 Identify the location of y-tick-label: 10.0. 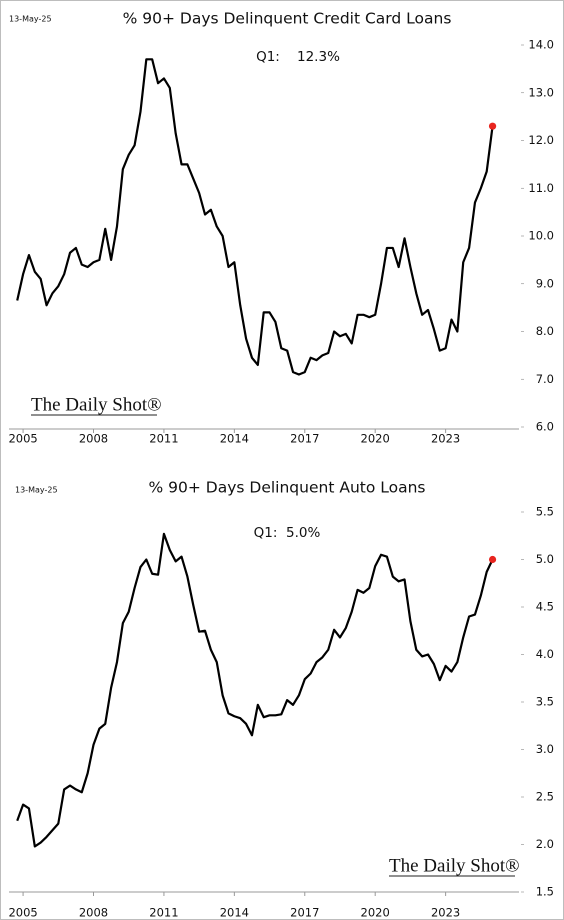
(541, 236).